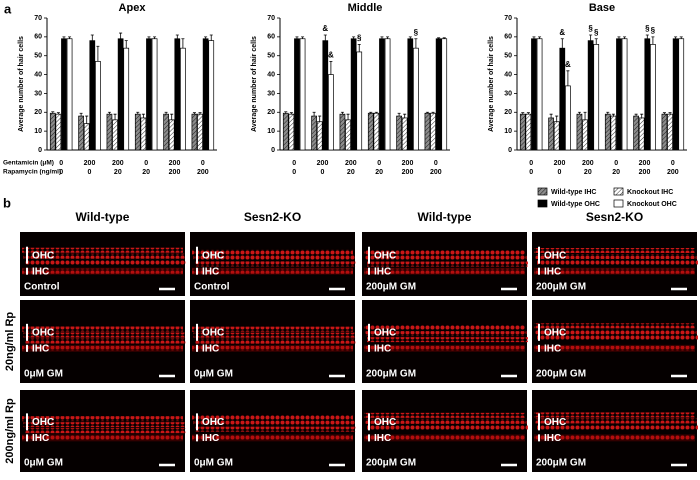 The height and width of the screenshot is (480, 700). Describe the element at coordinates (575, 204) in the screenshot. I see `legend-label: Wild-type OHC` at that location.